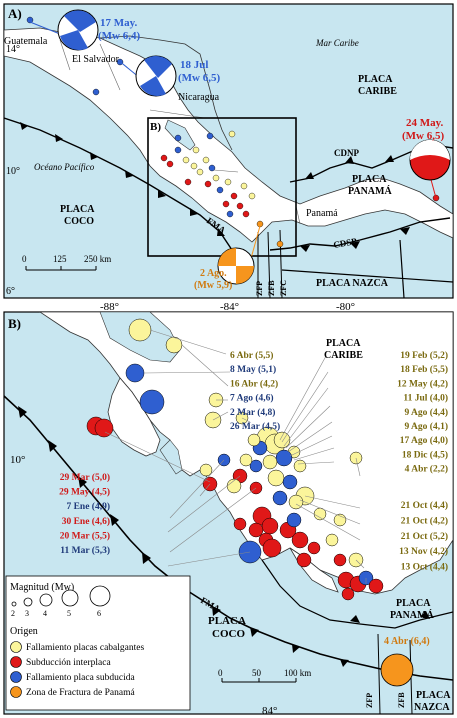 The width and height of the screenshot is (457, 718). What do you see at coordinates (271, 288) in the screenshot?
I see `label-zfb: ZFB` at bounding box center [271, 288].